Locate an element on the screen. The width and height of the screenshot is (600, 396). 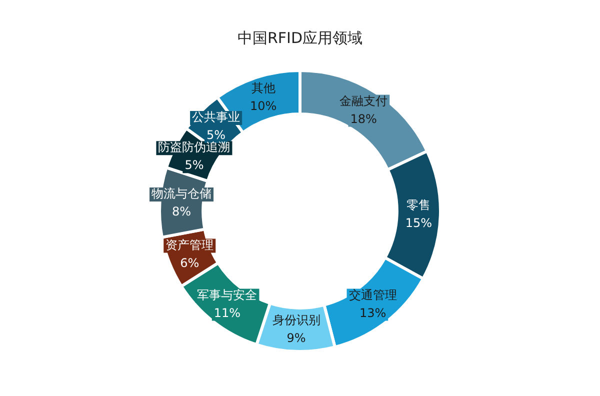
slice-label: 军事与安全 is located at coordinates (227, 295).